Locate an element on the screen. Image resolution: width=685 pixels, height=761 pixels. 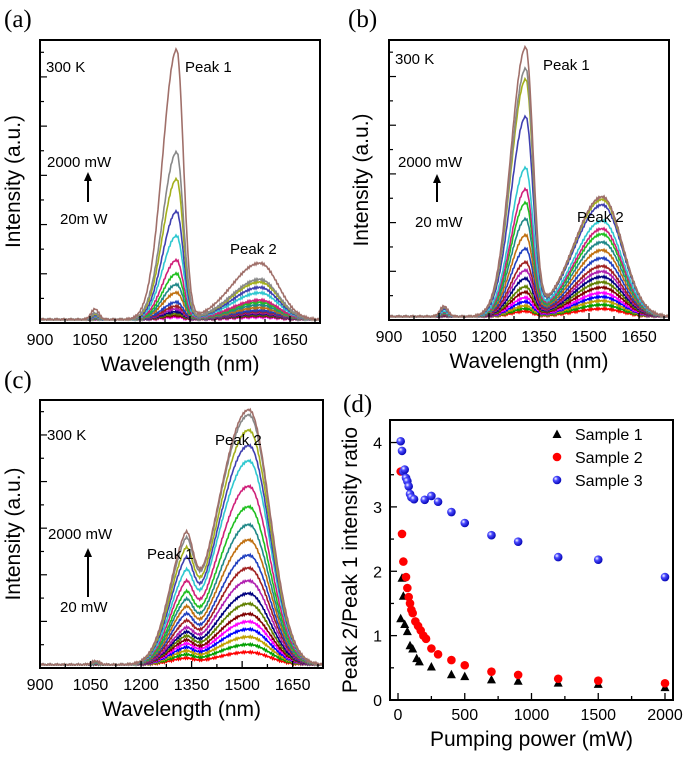
annotation-power_low: 20 mW is located at coordinates (84, 607).